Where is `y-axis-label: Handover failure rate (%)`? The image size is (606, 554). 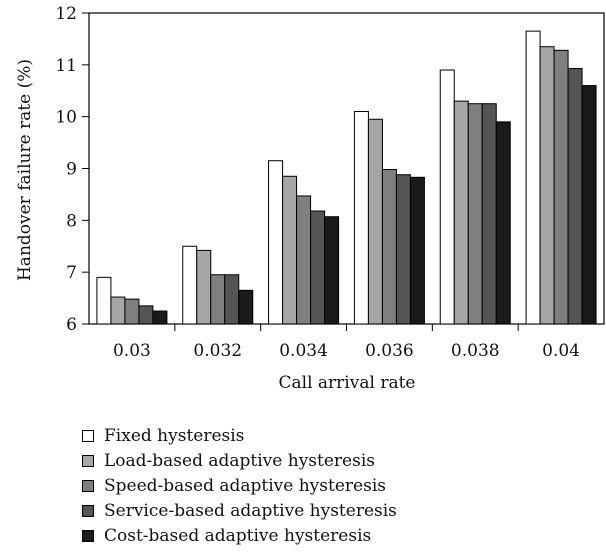
y-axis-label: Handover failure rate (%) is located at coordinates (25, 170).